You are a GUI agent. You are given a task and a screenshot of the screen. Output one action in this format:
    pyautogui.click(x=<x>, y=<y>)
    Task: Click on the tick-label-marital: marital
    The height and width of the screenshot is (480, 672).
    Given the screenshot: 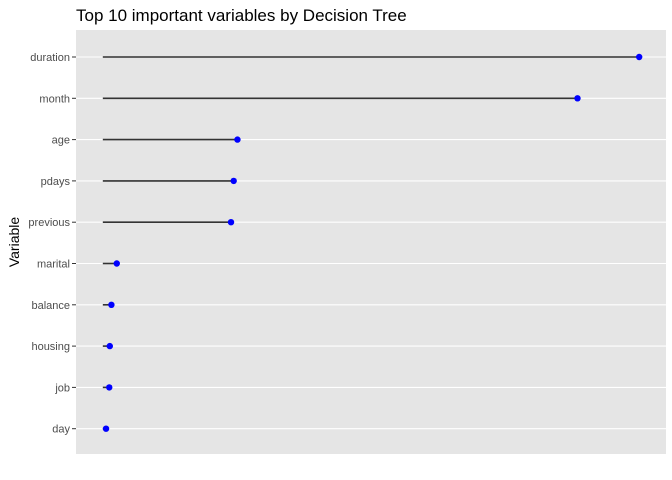 What is the action you would take?
    pyautogui.click(x=53, y=265)
    